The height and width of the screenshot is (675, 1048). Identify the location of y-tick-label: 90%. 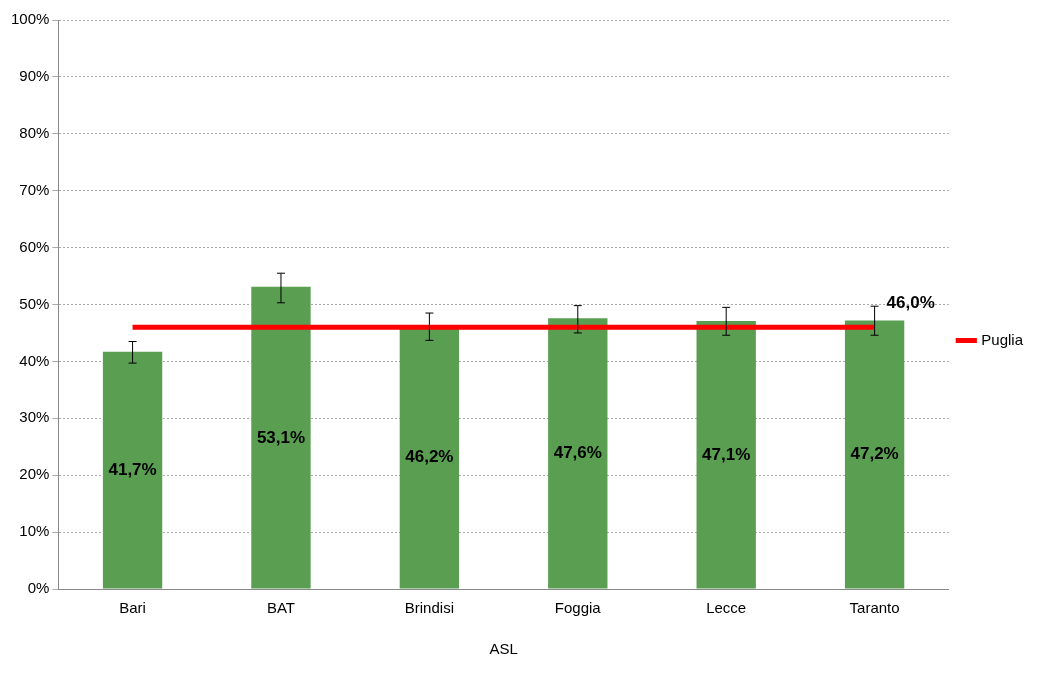
(34, 76).